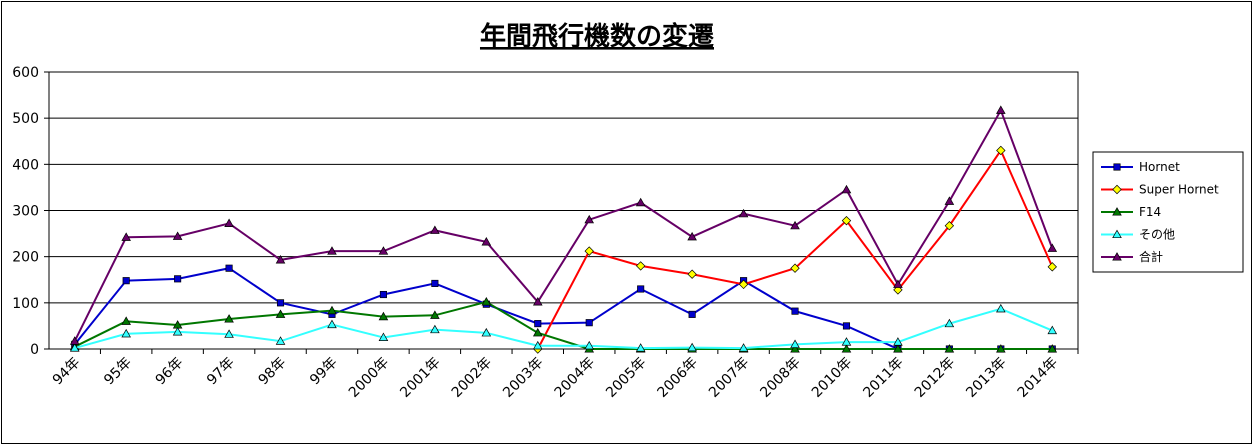  What do you see at coordinates (25, 73) in the screenshot?
I see `y-tick-label: 600` at bounding box center [25, 73].